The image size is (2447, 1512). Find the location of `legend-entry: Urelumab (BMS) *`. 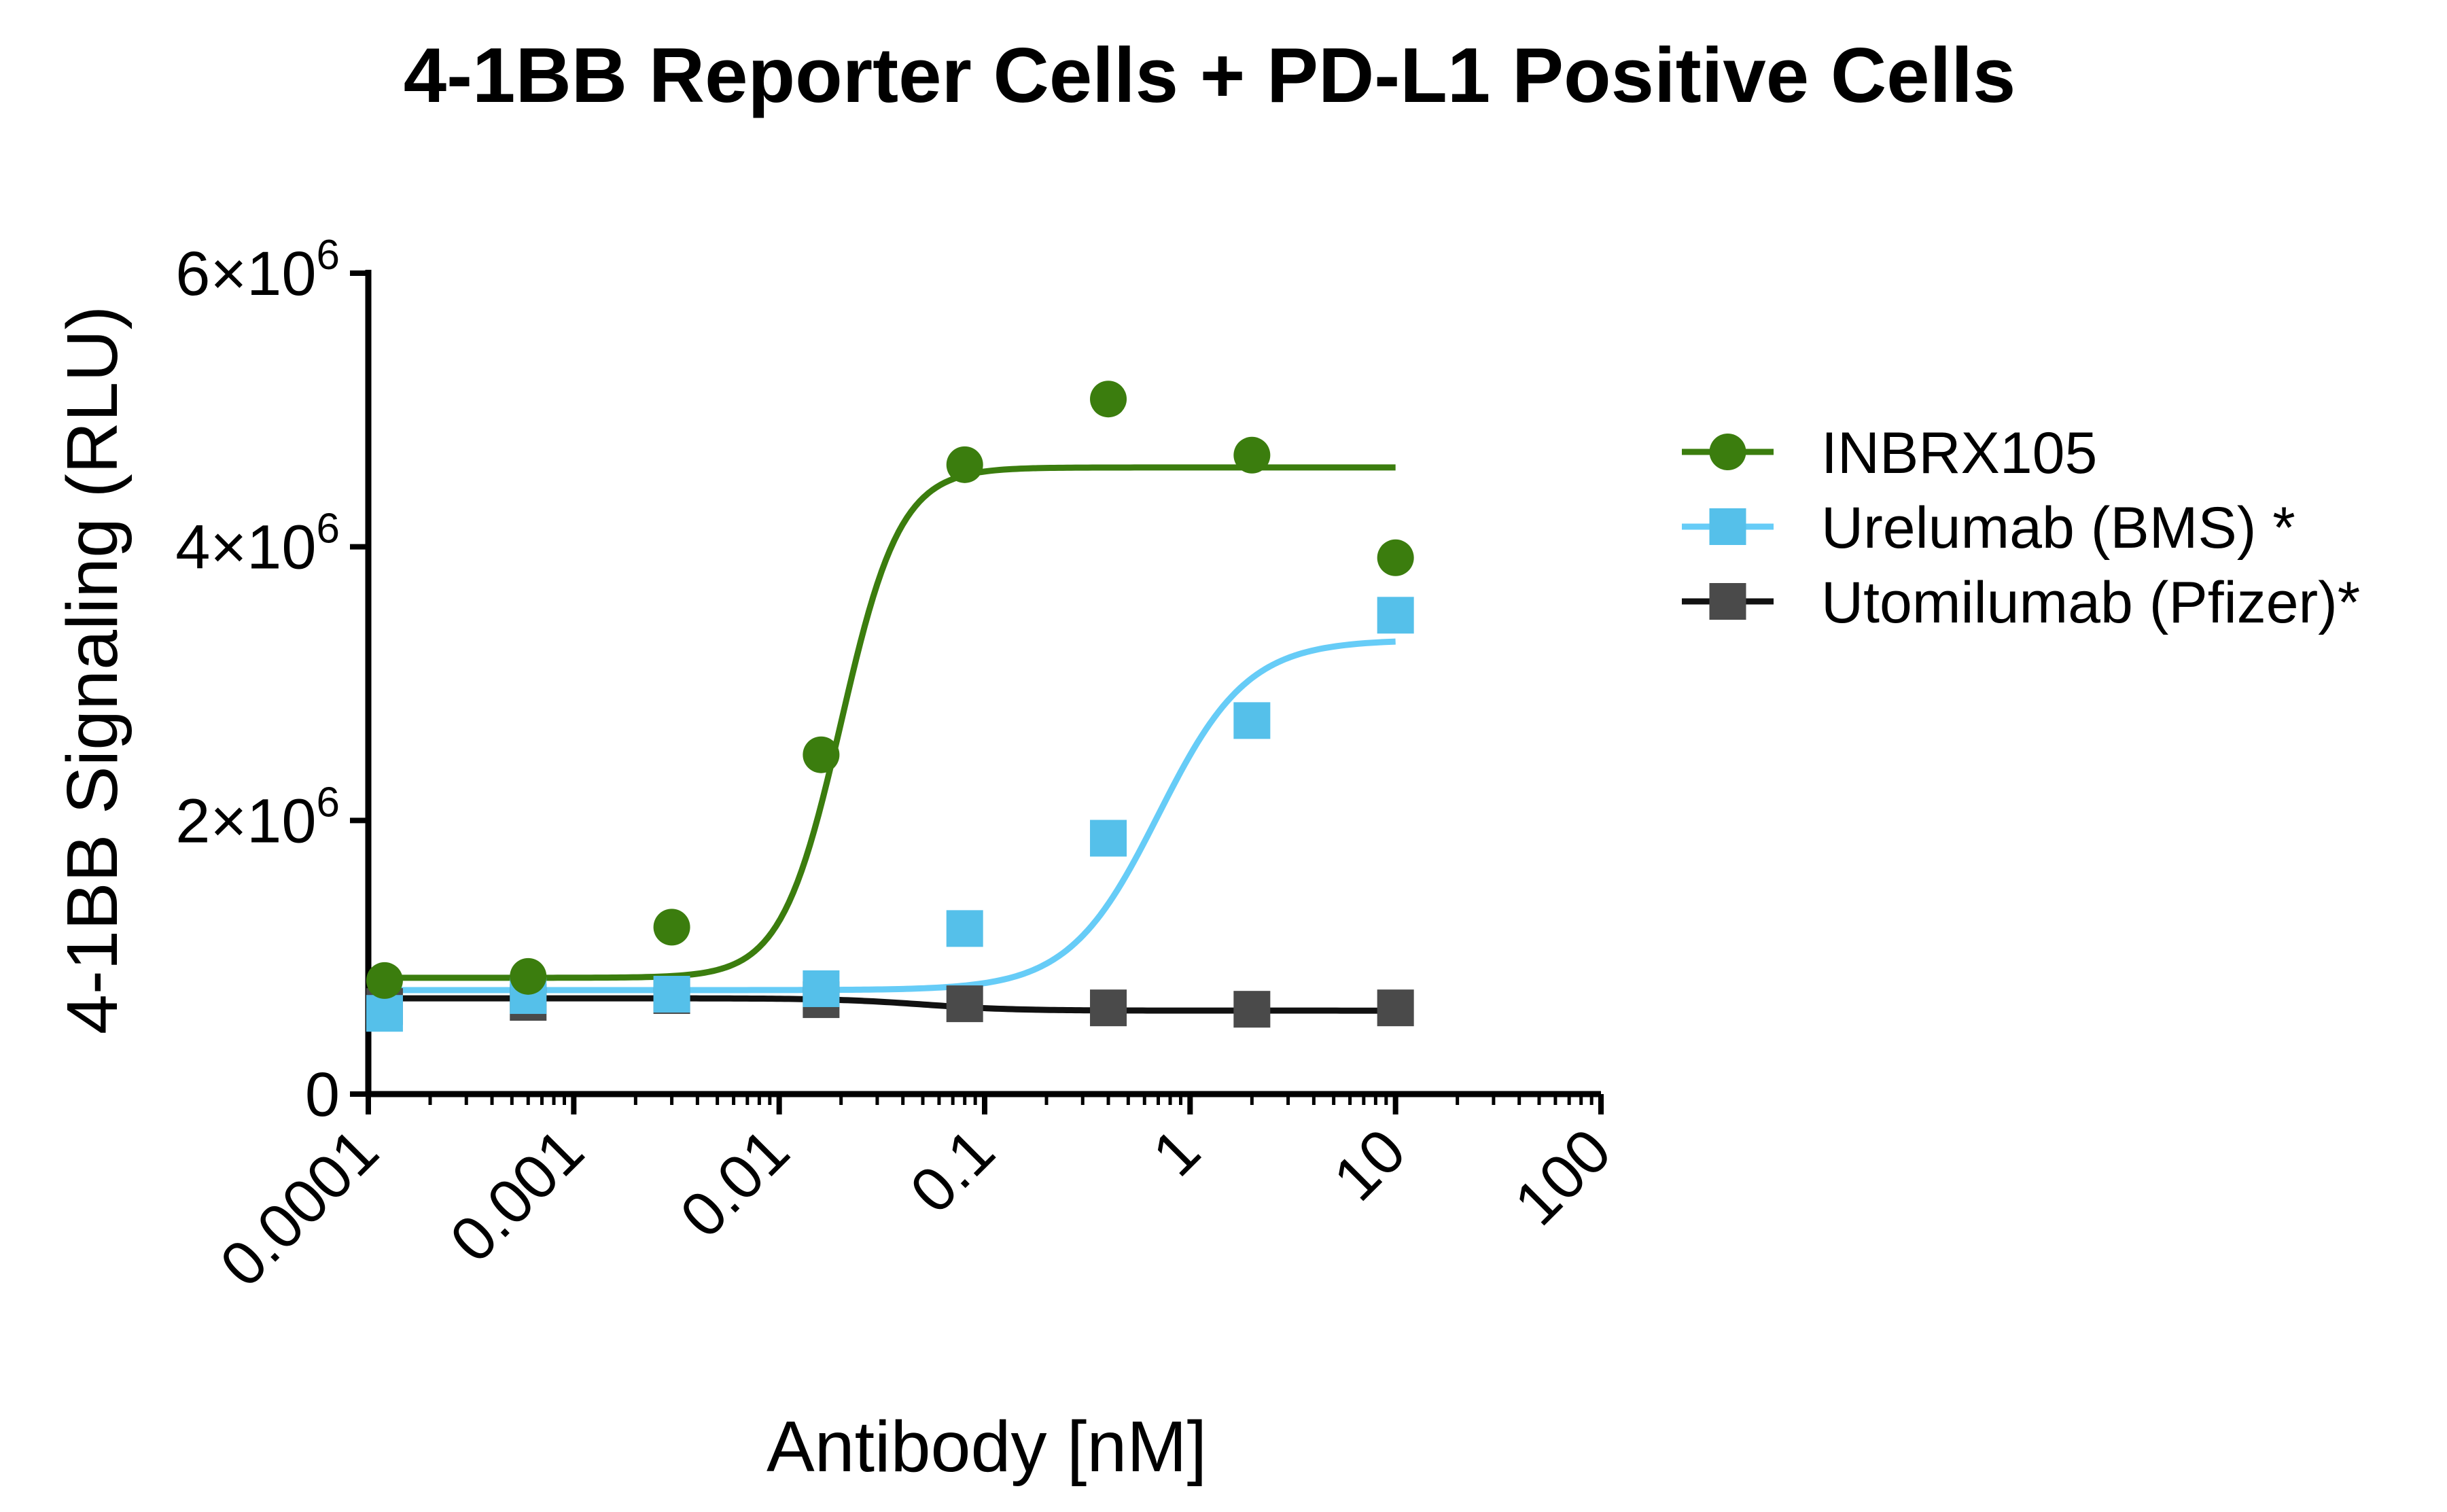

legend-entry: Urelumab (BMS) * is located at coordinates (1988, 528).